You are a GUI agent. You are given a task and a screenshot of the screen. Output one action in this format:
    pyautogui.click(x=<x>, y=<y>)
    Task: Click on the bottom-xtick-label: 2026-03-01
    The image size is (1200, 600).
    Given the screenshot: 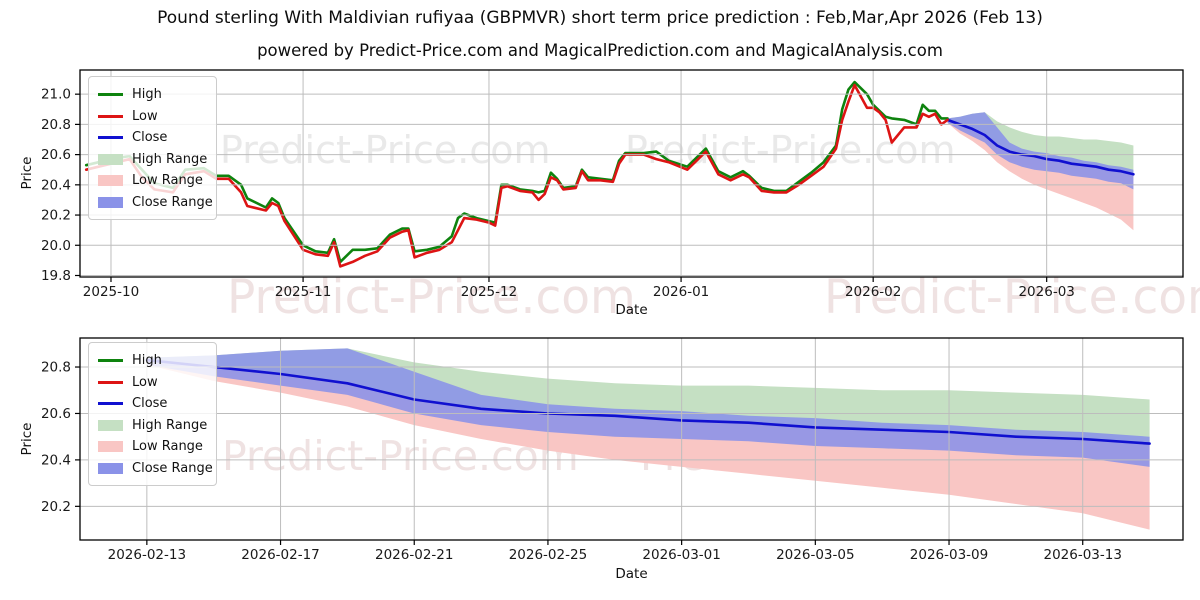 What is the action you would take?
    pyautogui.click(x=681, y=555)
    